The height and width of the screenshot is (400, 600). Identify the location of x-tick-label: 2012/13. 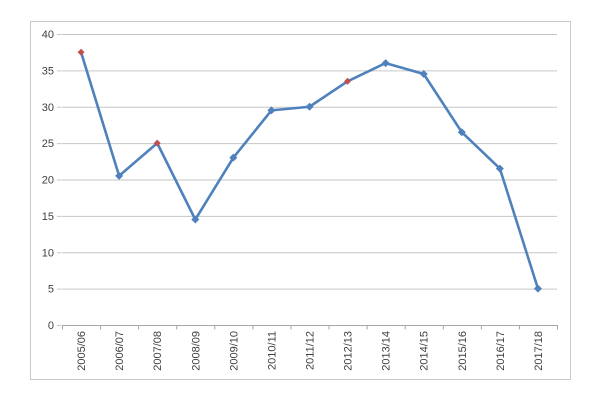
(349, 351).